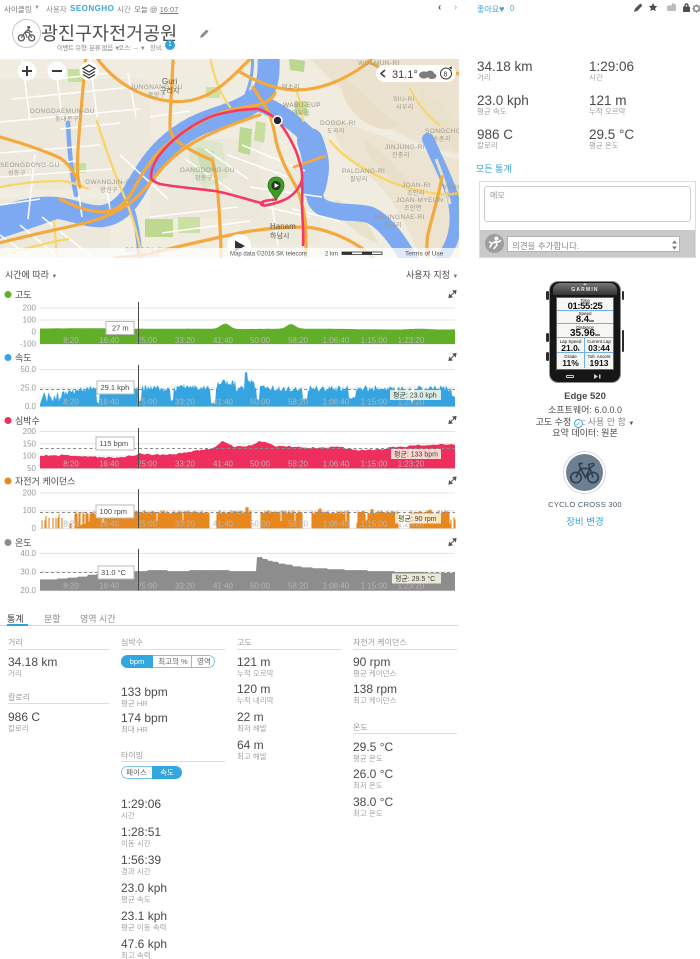 This screenshot has width=700, height=959. What do you see at coordinates (442, 131) in the screenshot?
I see `svg-text: SONGCHON-` at bounding box center [442, 131].